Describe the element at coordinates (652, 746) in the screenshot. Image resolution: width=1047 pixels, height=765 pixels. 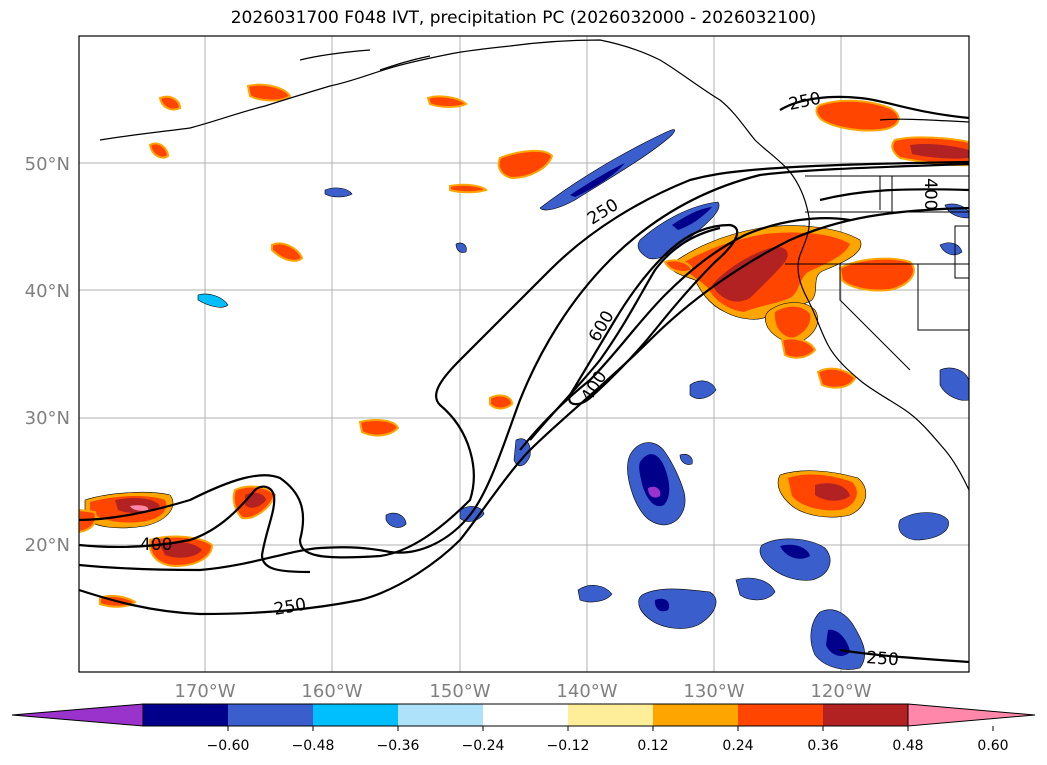
I see `colorbar-tick-label: 0.12` at that location.